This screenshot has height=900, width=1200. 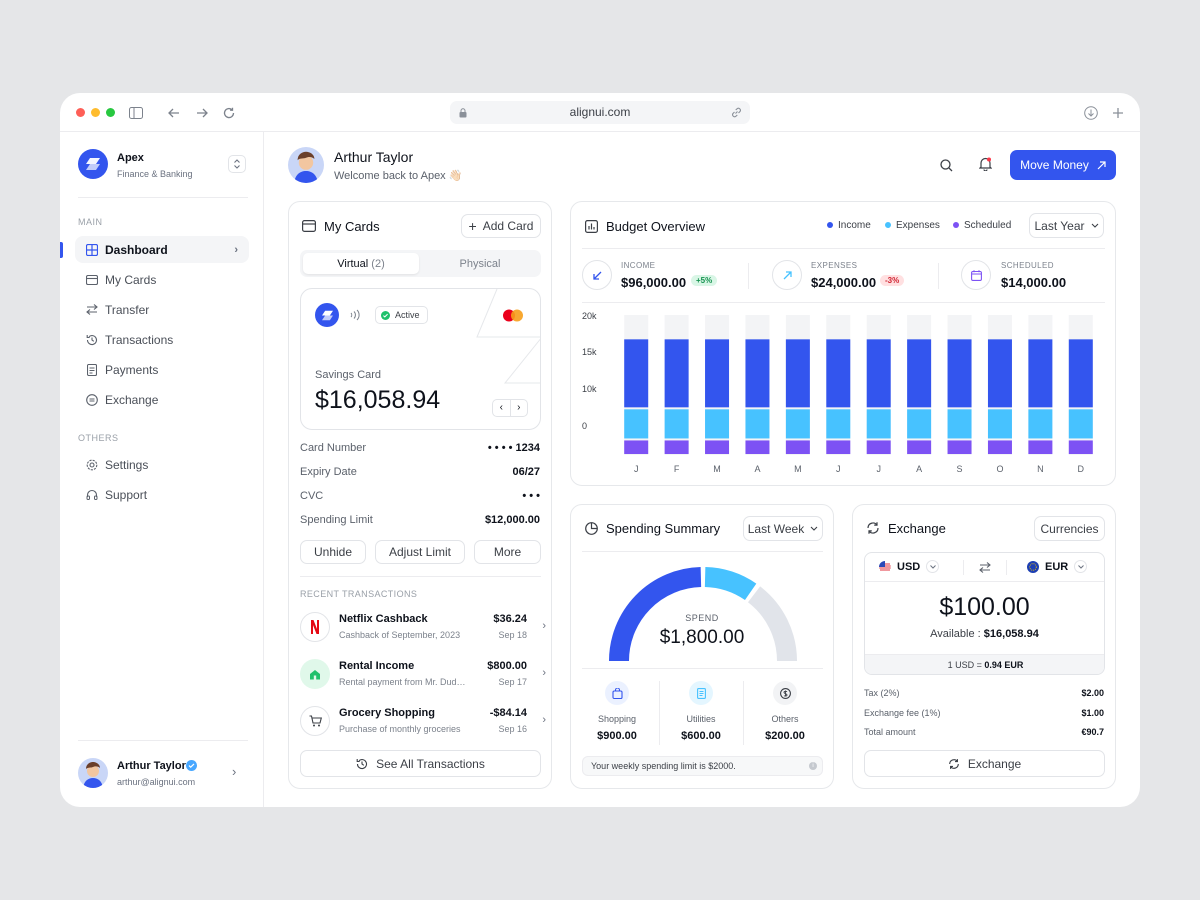 What do you see at coordinates (1117, 112) in the screenshot?
I see `new-tab-icon` at bounding box center [1117, 112].